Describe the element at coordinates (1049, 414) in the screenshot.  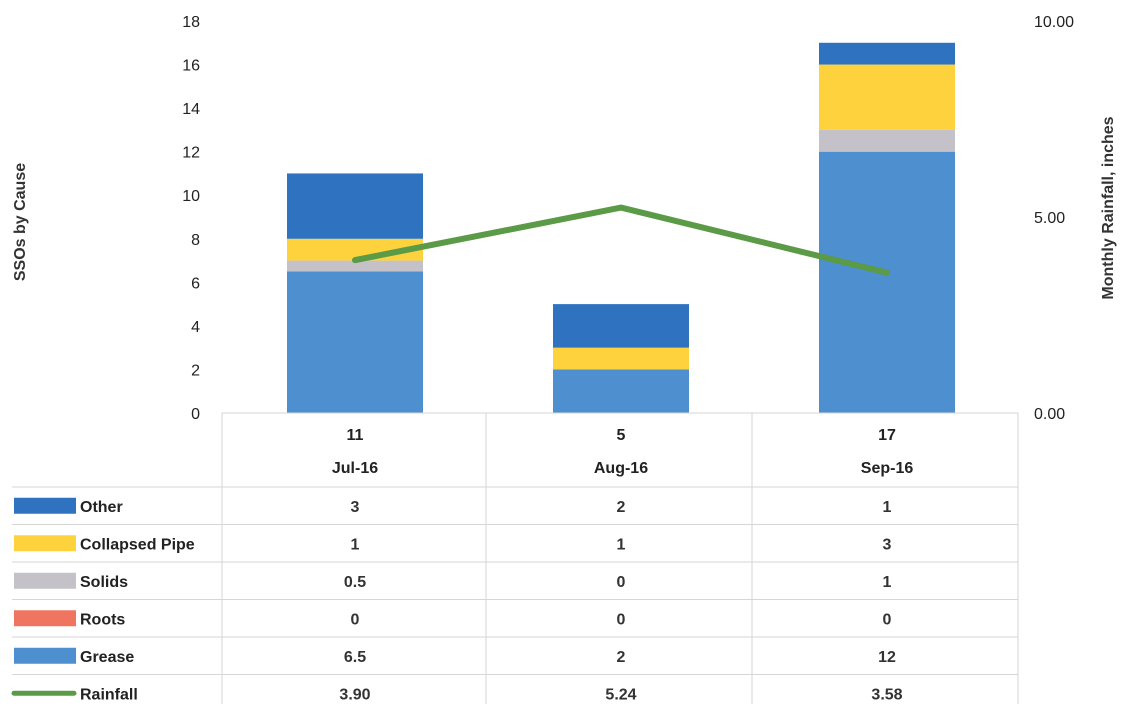
I see `y2-tick-label: 0.00` at that location.